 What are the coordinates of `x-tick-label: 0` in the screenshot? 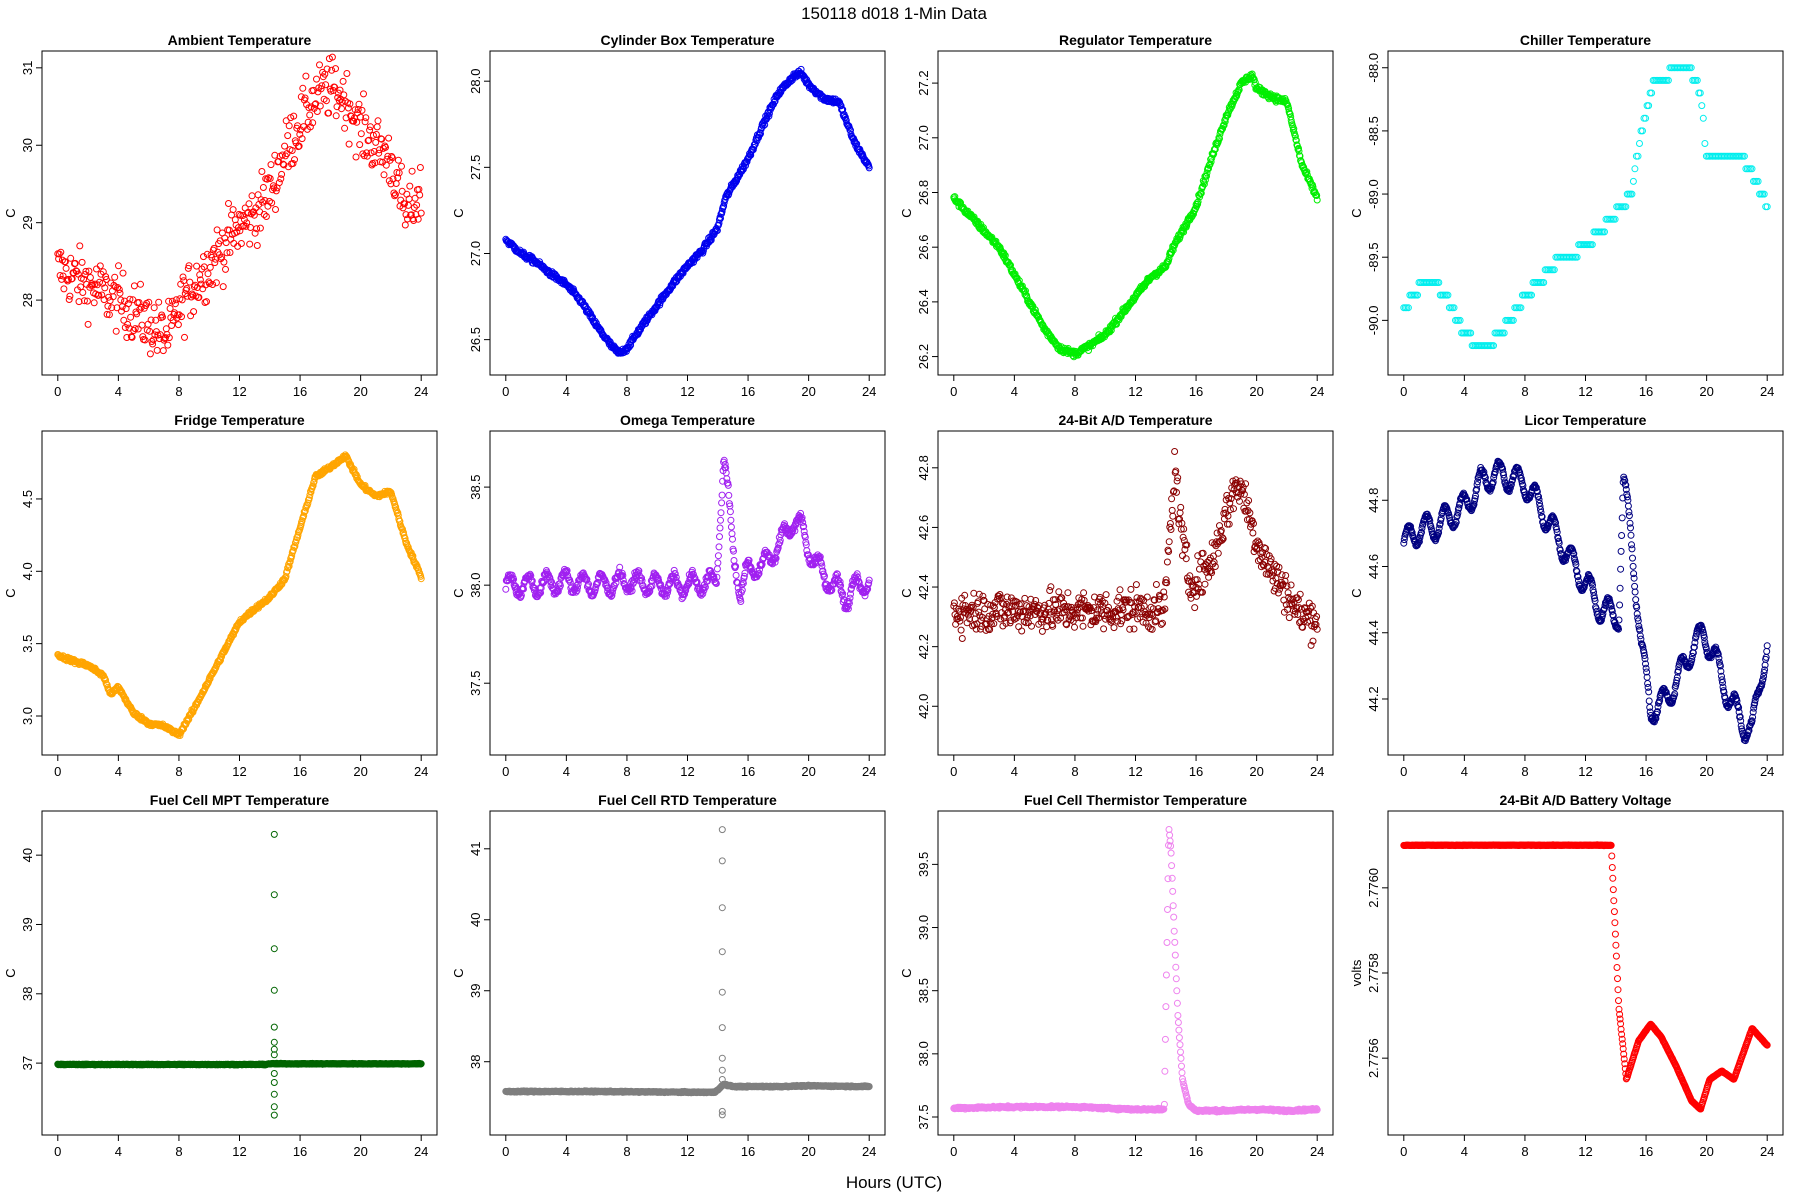 It's located at (505, 771).